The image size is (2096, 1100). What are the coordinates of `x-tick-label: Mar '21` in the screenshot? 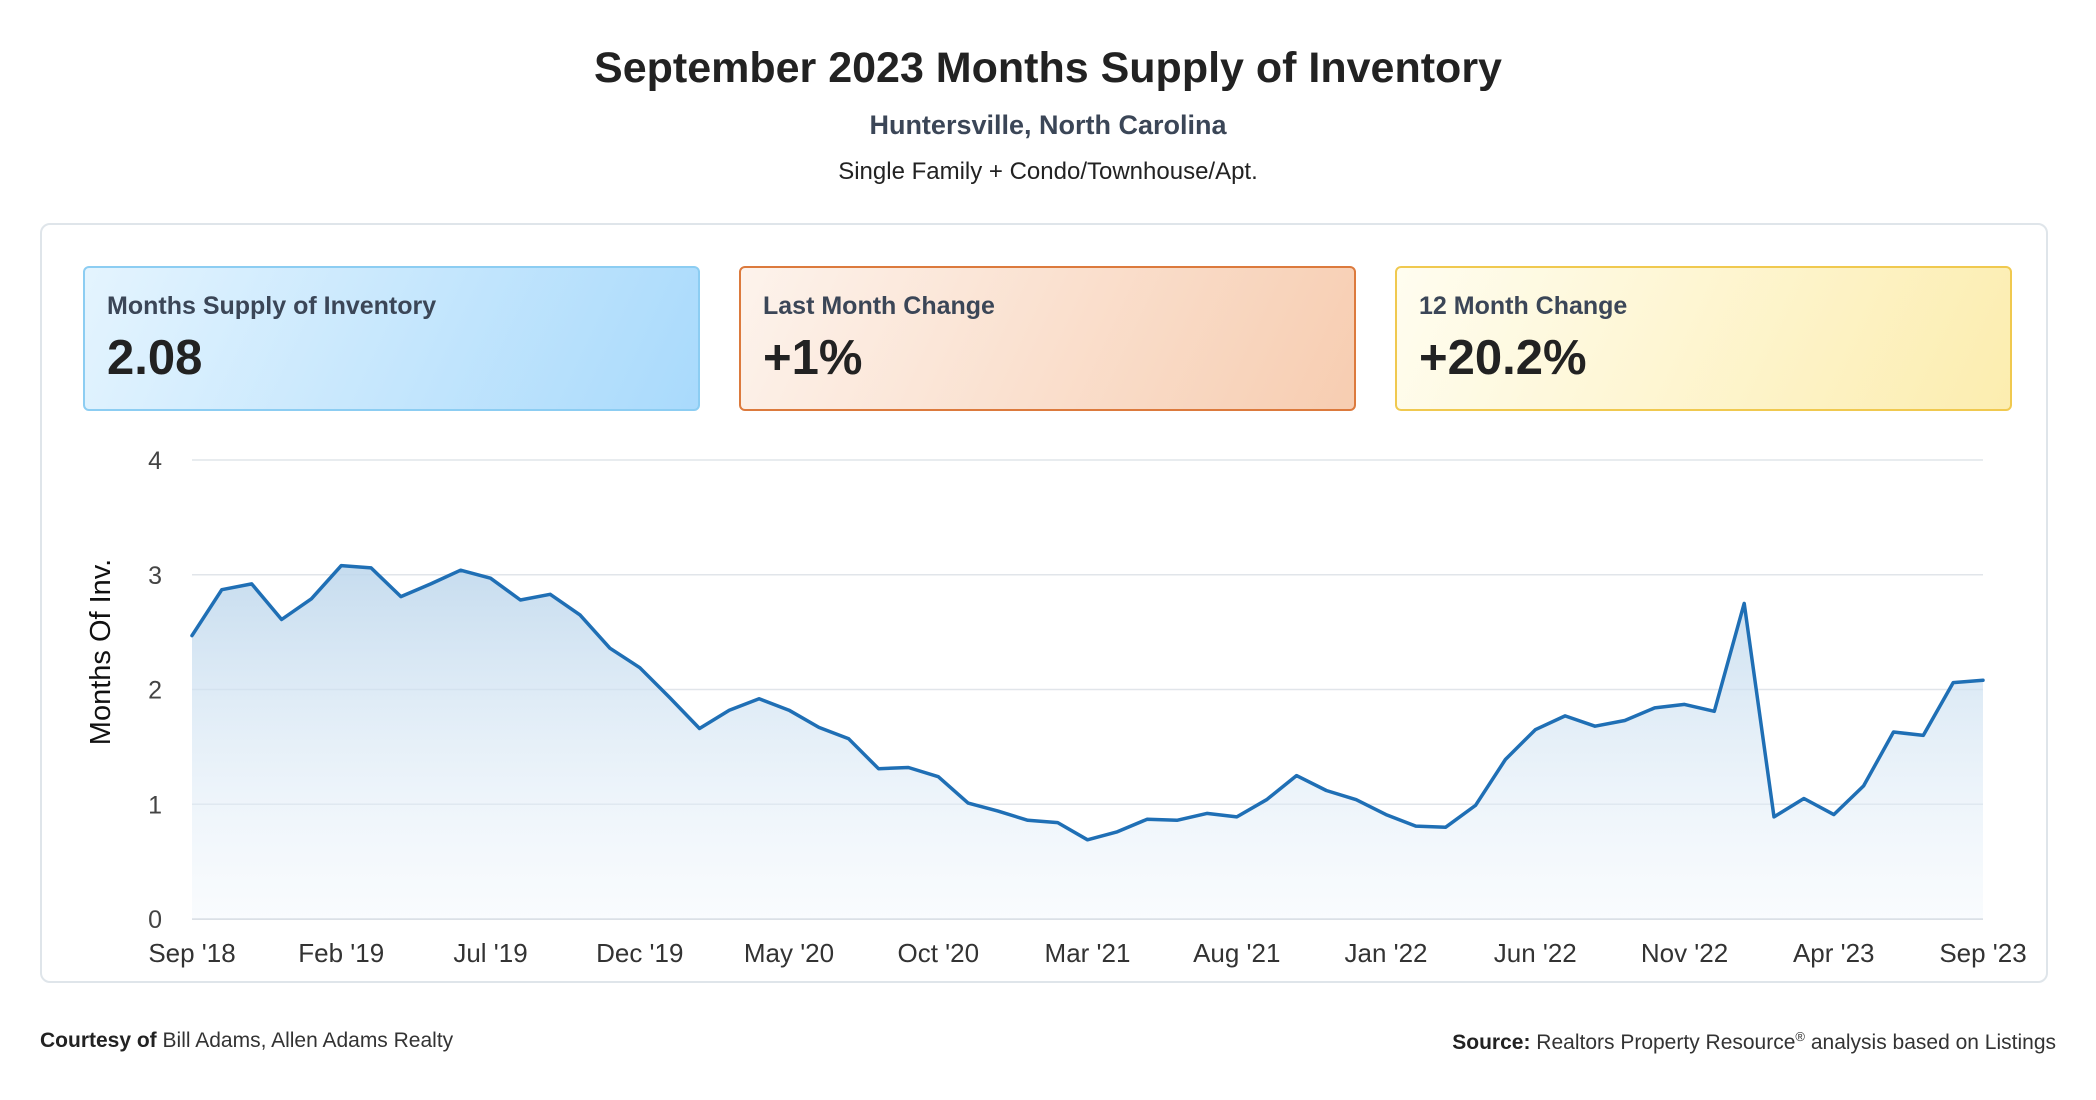 It's located at (1088, 953).